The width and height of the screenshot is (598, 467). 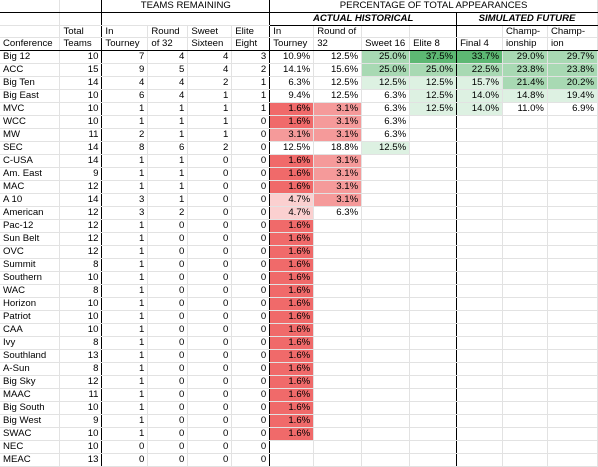 I want to click on col-header-pct-in-tourney-2: Tourney, so click(x=292, y=44).